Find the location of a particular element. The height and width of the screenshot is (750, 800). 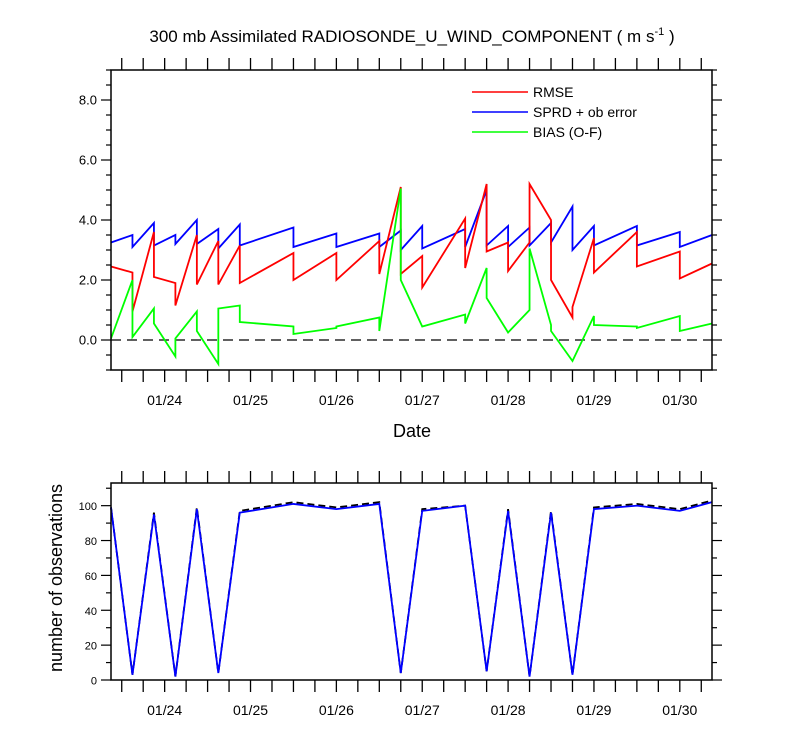

legend-sprd-label: SPRD + ob error is located at coordinates (585, 112).